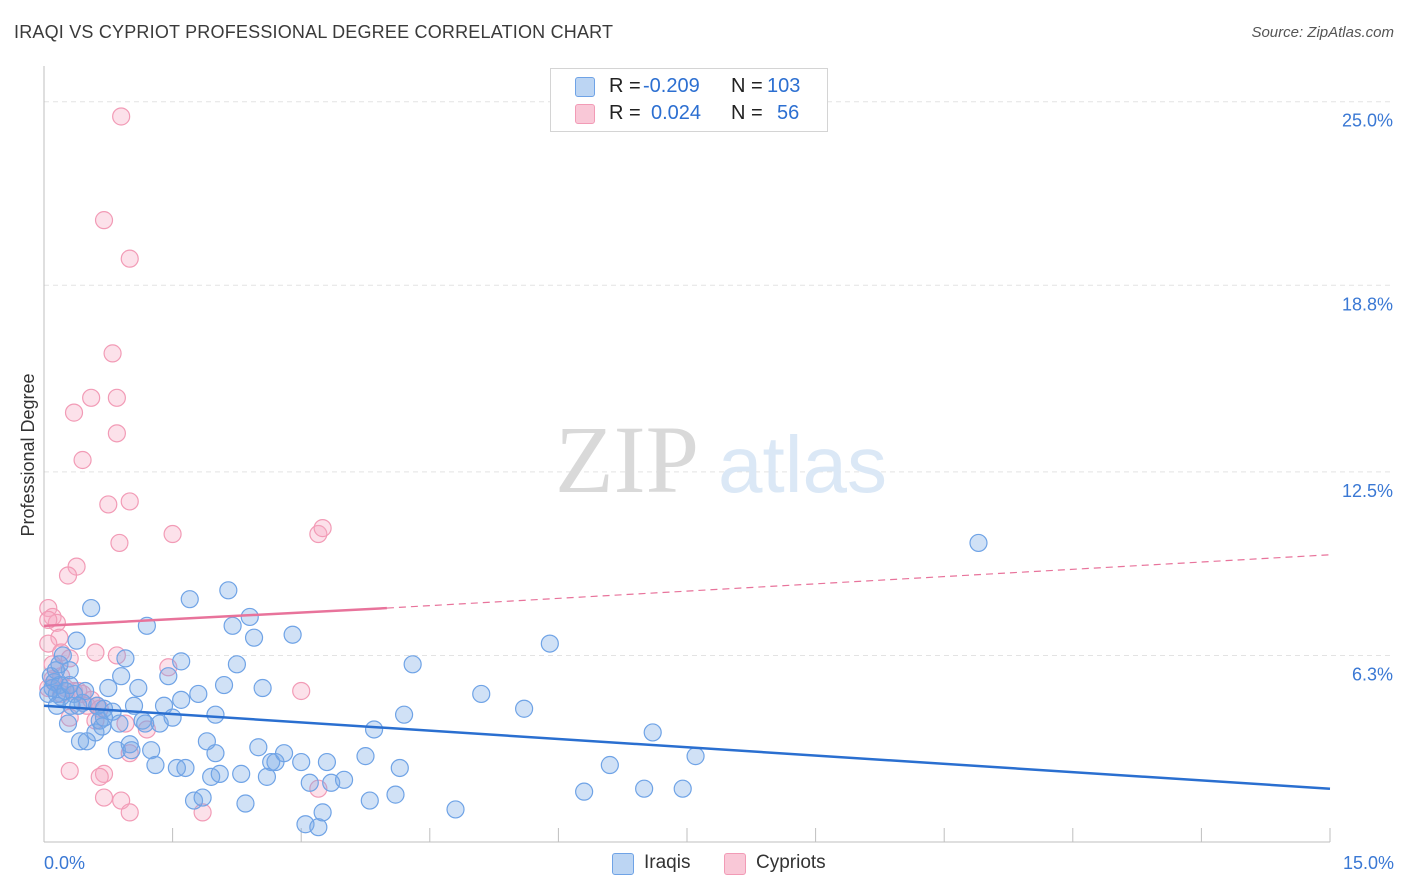 Image resolution: width=1406 pixels, height=892 pixels. What do you see at coordinates (791, 862) in the screenshot?
I see `legend-label-cypriots: Cypriots` at bounding box center [791, 862].